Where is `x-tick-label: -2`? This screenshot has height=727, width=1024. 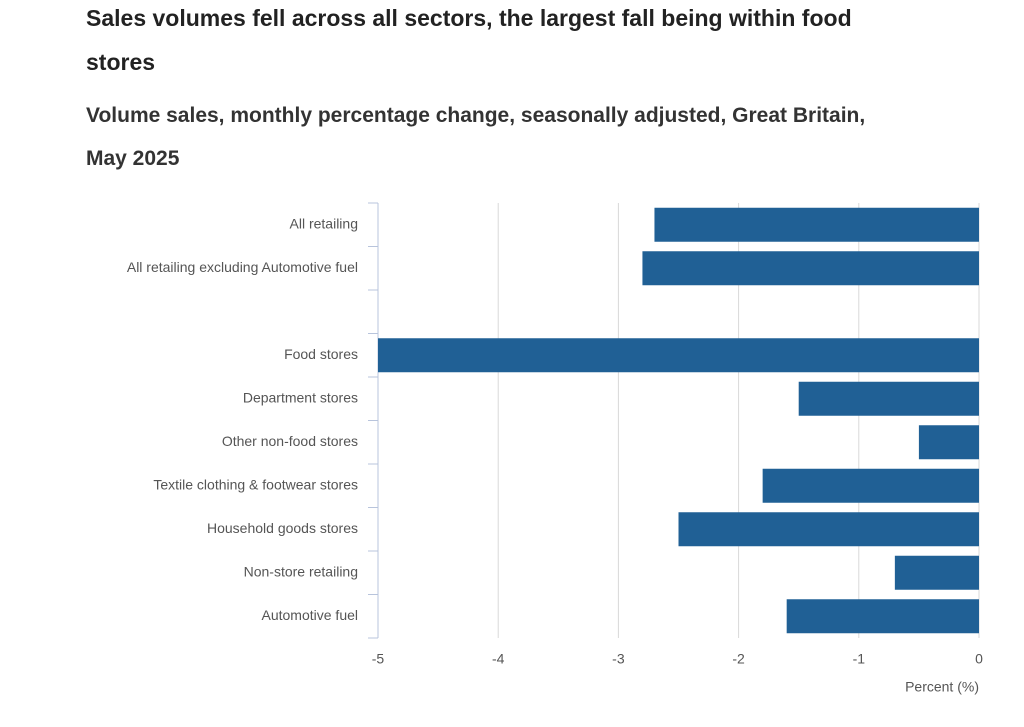
x-tick-label: -2 is located at coordinates (738, 659).